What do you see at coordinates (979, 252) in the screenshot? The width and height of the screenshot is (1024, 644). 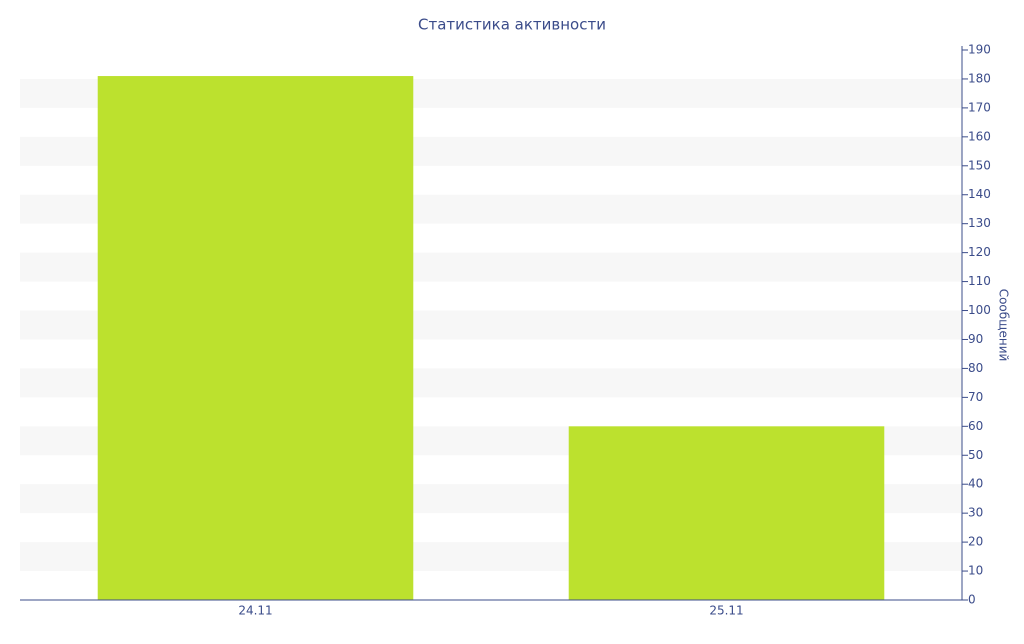 I see `y-tick-label: 120` at bounding box center [979, 252].